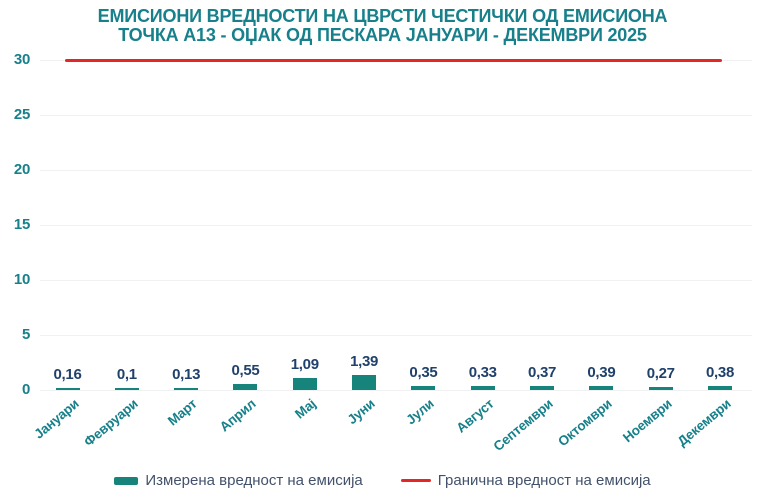  I want to click on bar-Јули, so click(423, 388).